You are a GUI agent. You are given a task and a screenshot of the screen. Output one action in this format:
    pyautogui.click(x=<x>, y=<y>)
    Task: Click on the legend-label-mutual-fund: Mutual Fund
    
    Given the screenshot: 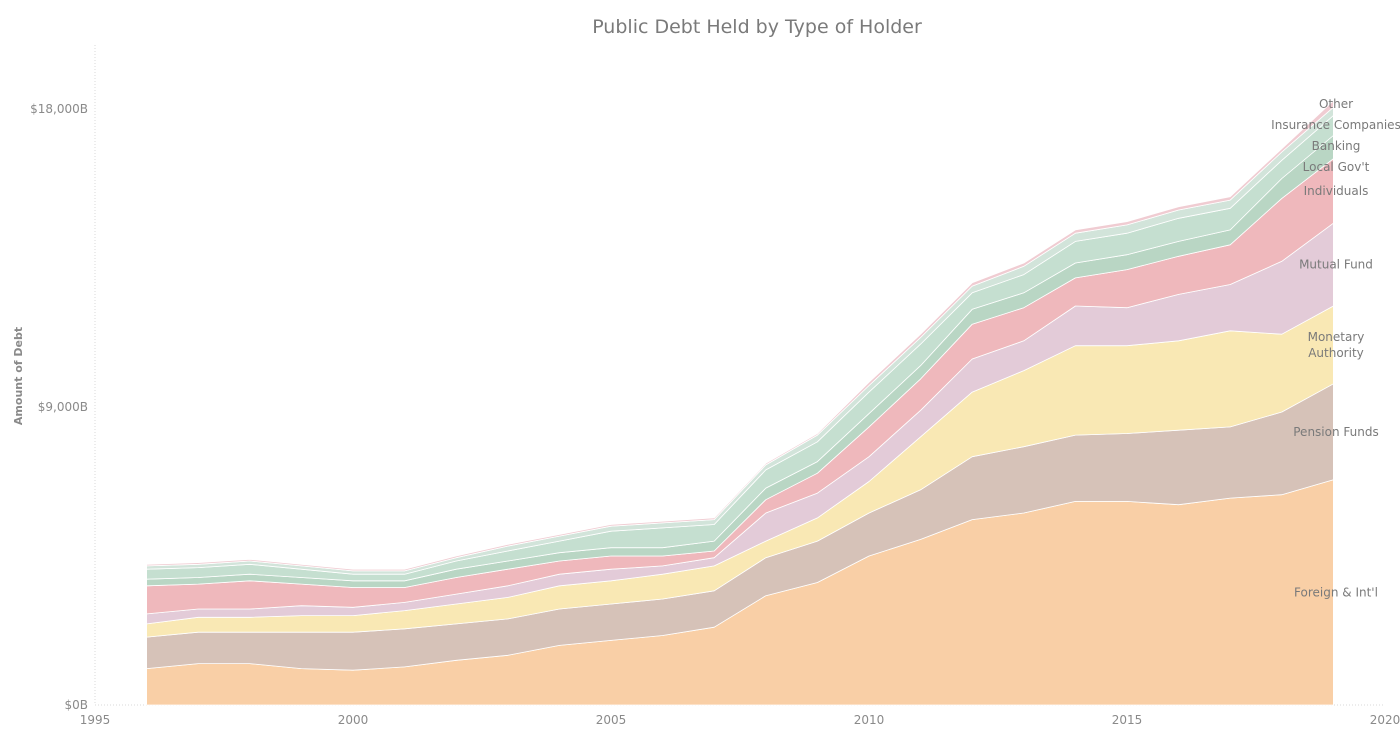 What is the action you would take?
    pyautogui.click(x=1336, y=265)
    